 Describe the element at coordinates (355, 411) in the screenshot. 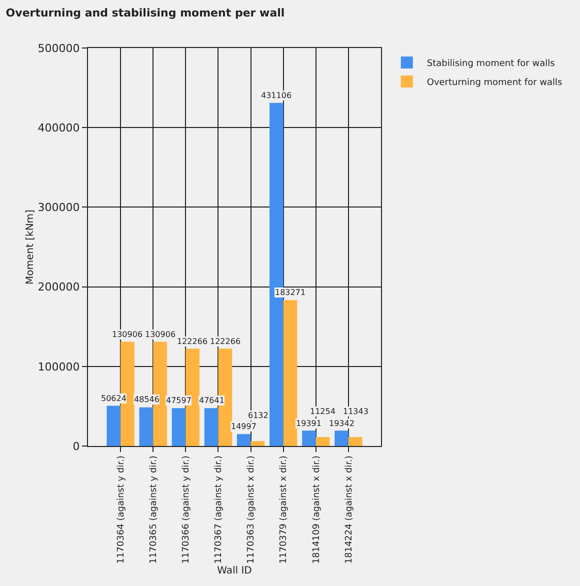

I see `data-label: 11343` at that location.